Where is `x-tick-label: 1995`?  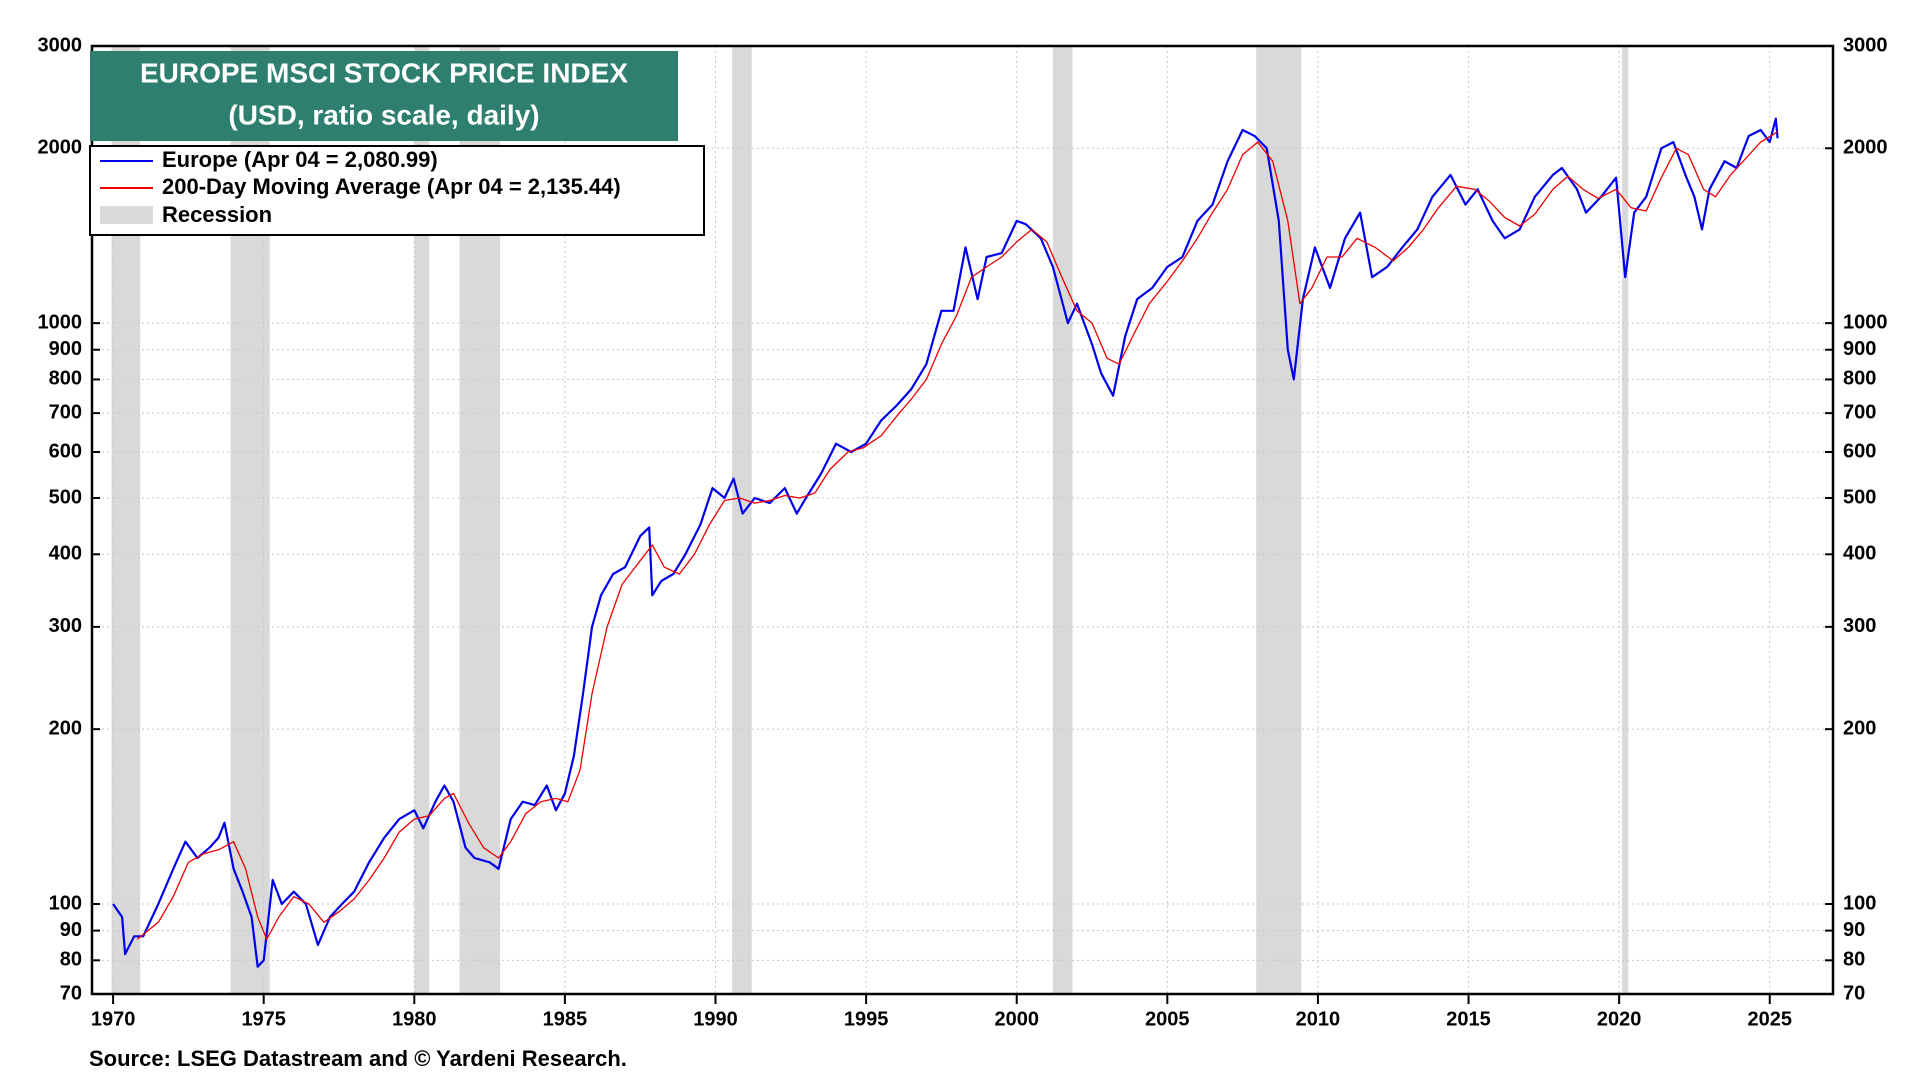
x-tick-label: 1995 is located at coordinates (866, 1019).